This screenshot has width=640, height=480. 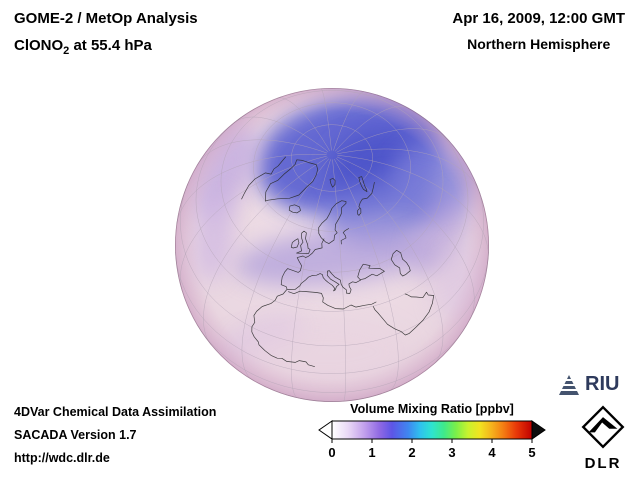 What do you see at coordinates (432, 409) in the screenshot?
I see `colorbar-title: Volume Mixing Ratio [ppbv]` at bounding box center [432, 409].